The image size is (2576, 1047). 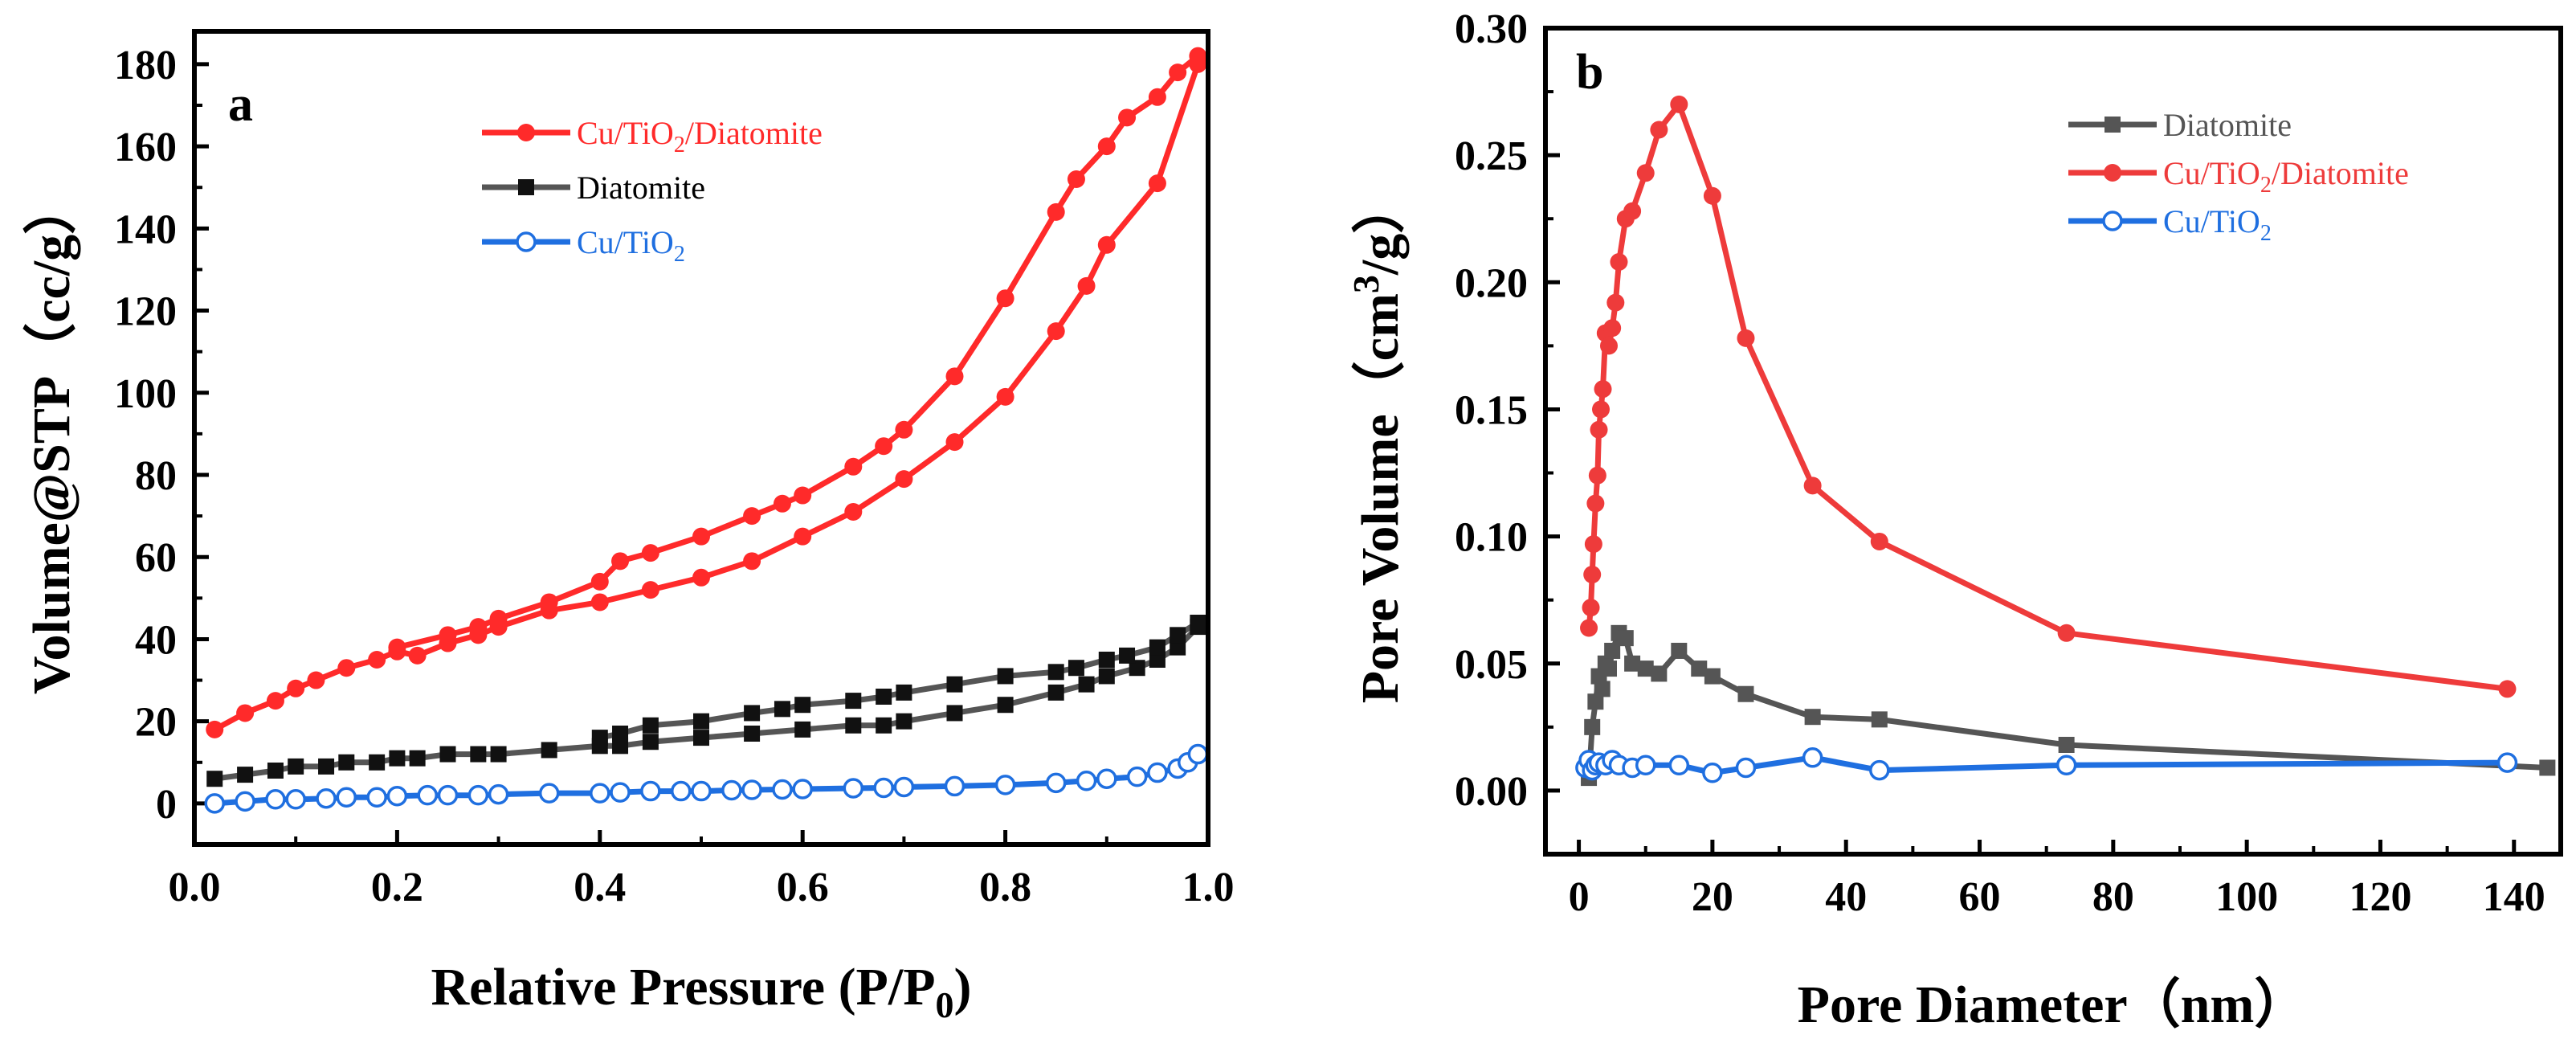 I want to click on y-tick-label: 0.10, so click(x=1491, y=538).